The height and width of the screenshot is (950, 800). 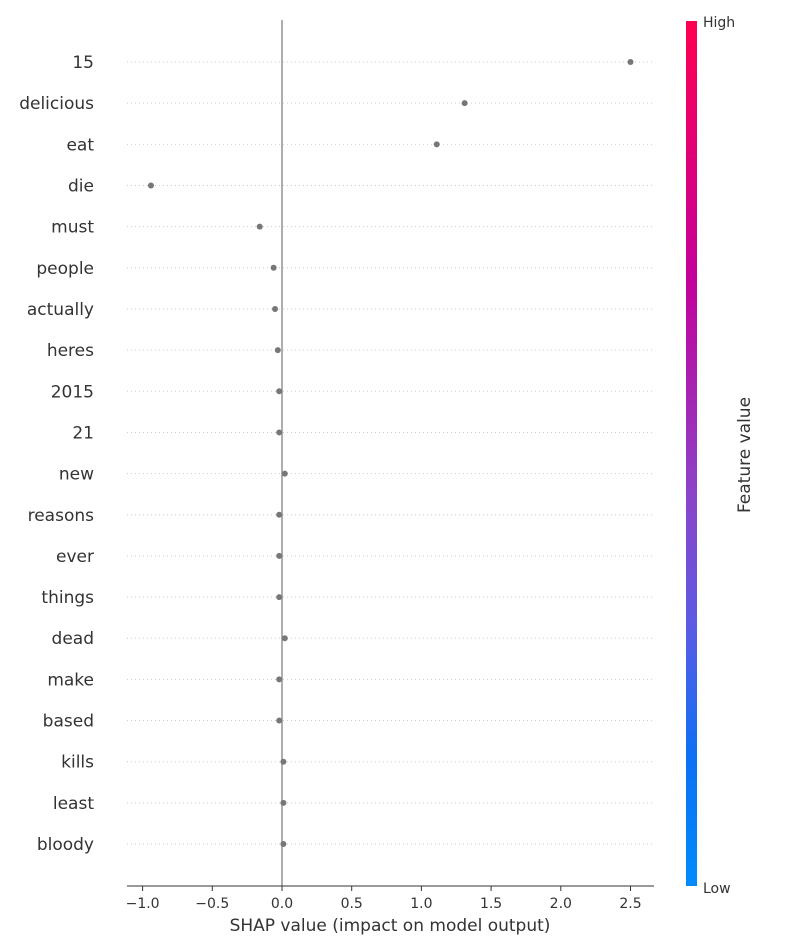 I want to click on feature-label: bloody, so click(x=65, y=845).